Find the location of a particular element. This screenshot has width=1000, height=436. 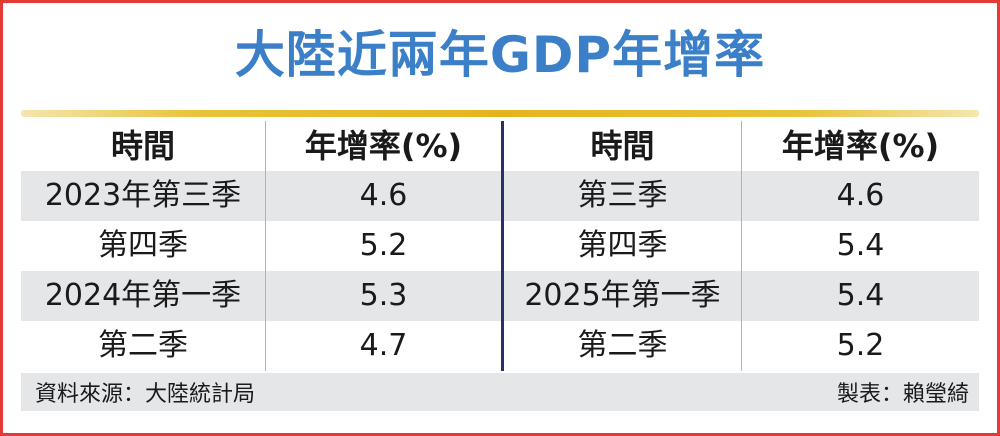

table-header-row: 時間 年增率(%) 時間 年增率(%) is located at coordinates (500, 146).